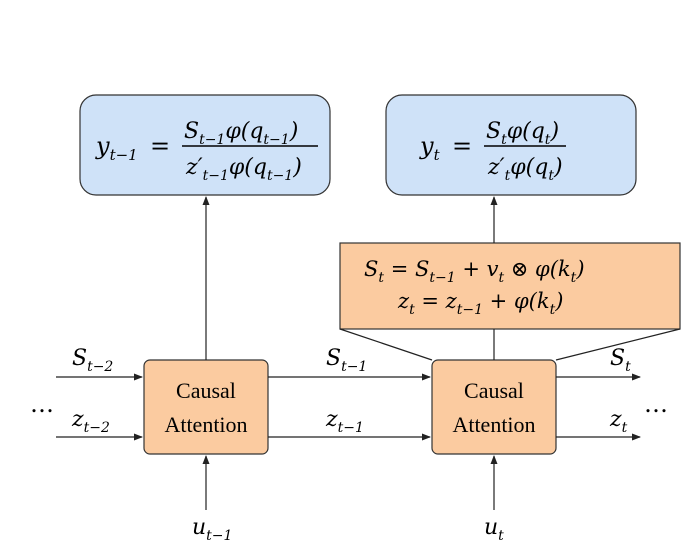 This screenshot has height=558, width=698. What do you see at coordinates (206, 407) in the screenshot?
I see `causal-attention-block-left` at bounding box center [206, 407].